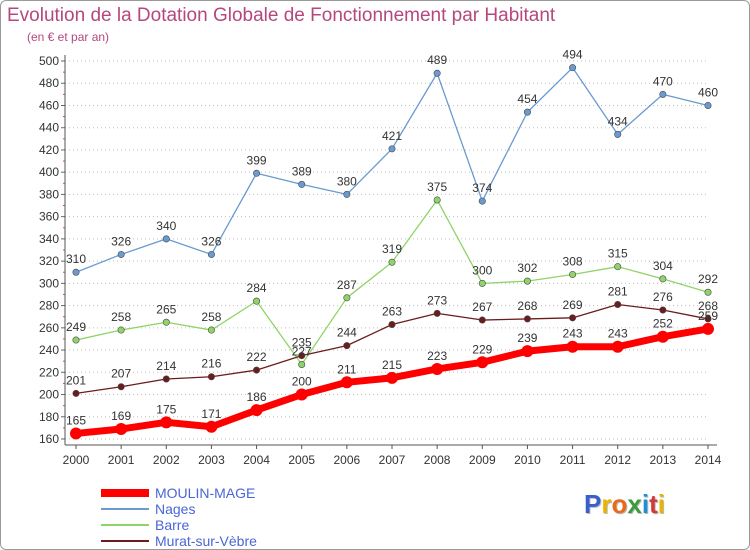 The width and height of the screenshot is (750, 550). Describe the element at coordinates (76, 460) in the screenshot. I see `x-tick-label: 2000` at that location.